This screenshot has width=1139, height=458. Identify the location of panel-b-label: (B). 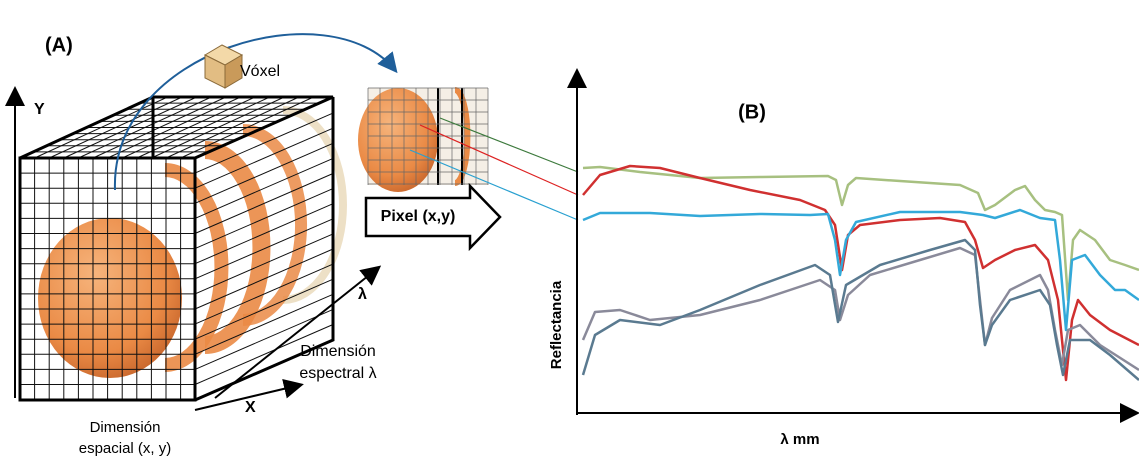
(752, 112).